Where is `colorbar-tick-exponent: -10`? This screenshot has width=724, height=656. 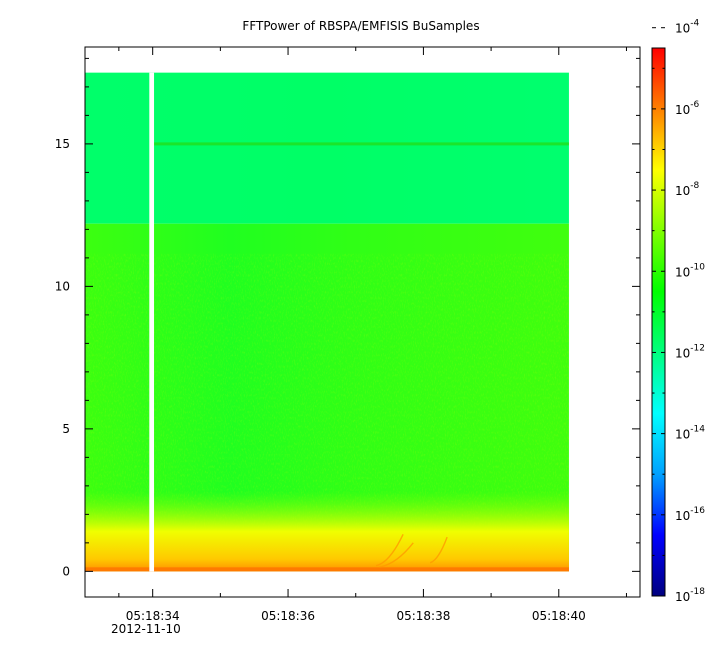 colorbar-tick-exponent: -10 is located at coordinates (697, 267).